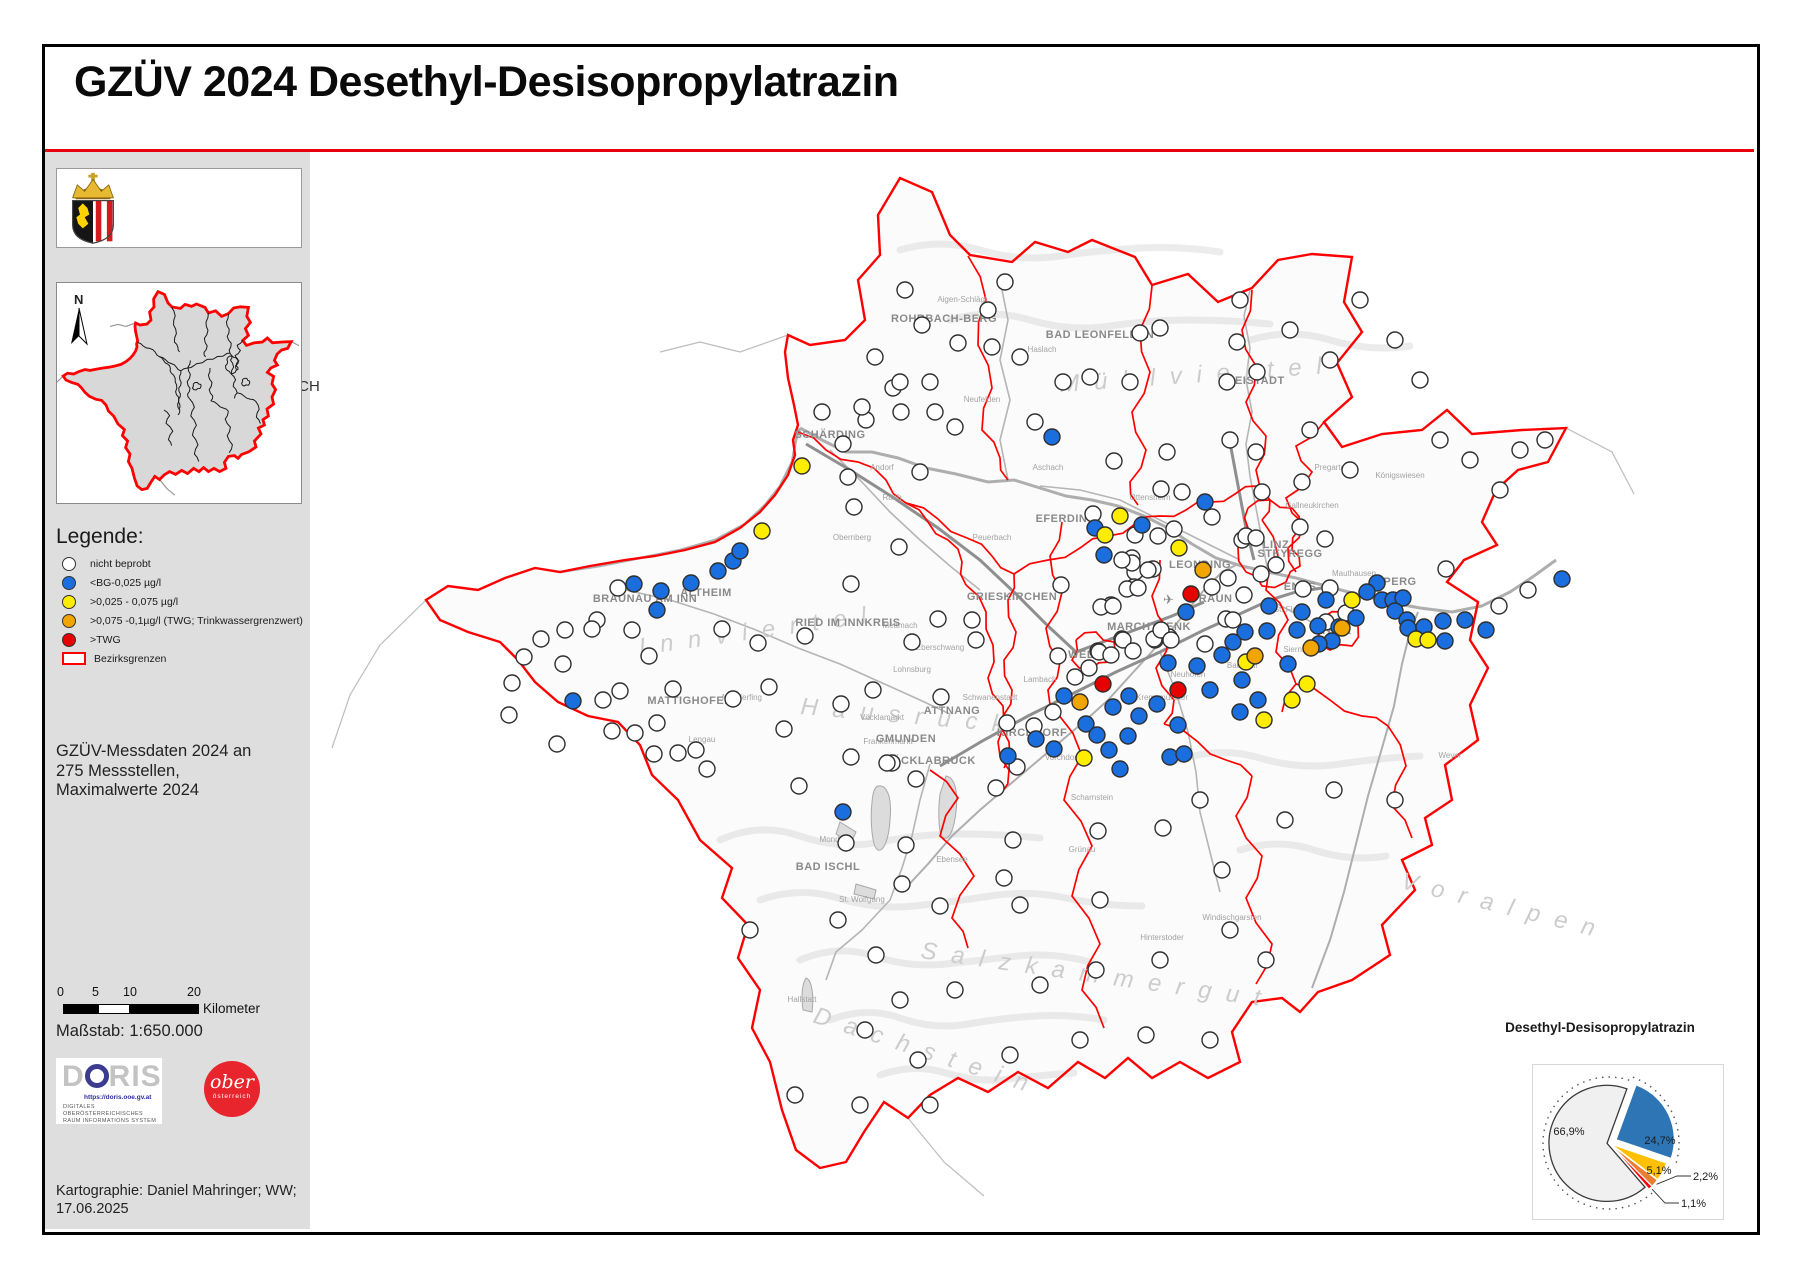  I want to click on city-label: GRIESKIRCHEN, so click(1012, 597).